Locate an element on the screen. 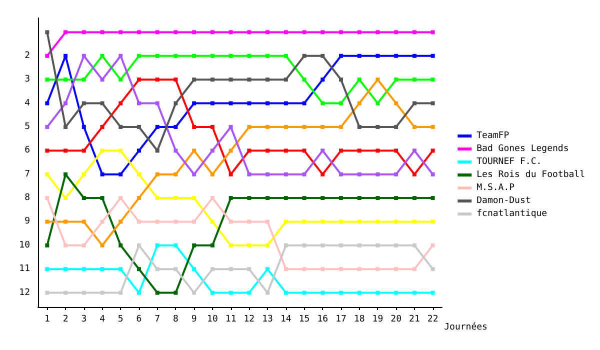  y-tick-label: 12 is located at coordinates (24, 293).